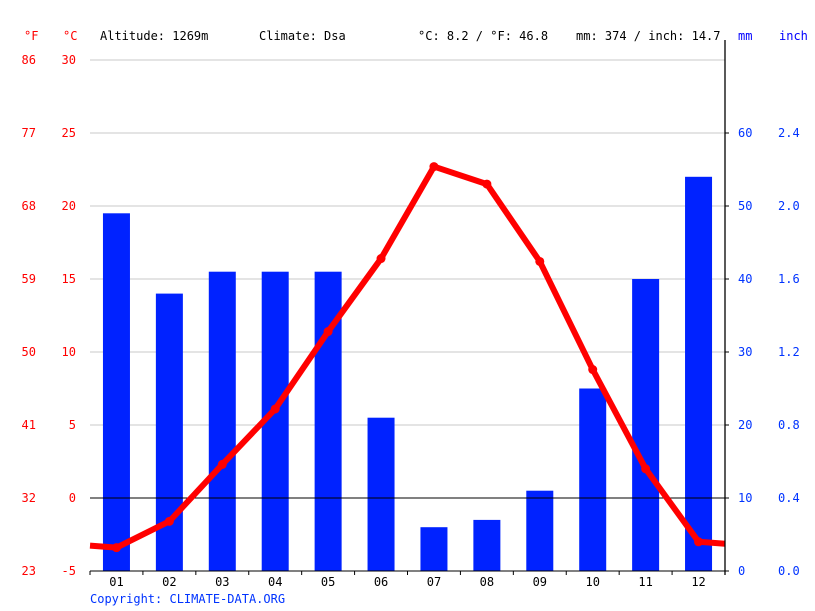  I want to click on fahrenheit-tick-label: 32, so click(29, 498).